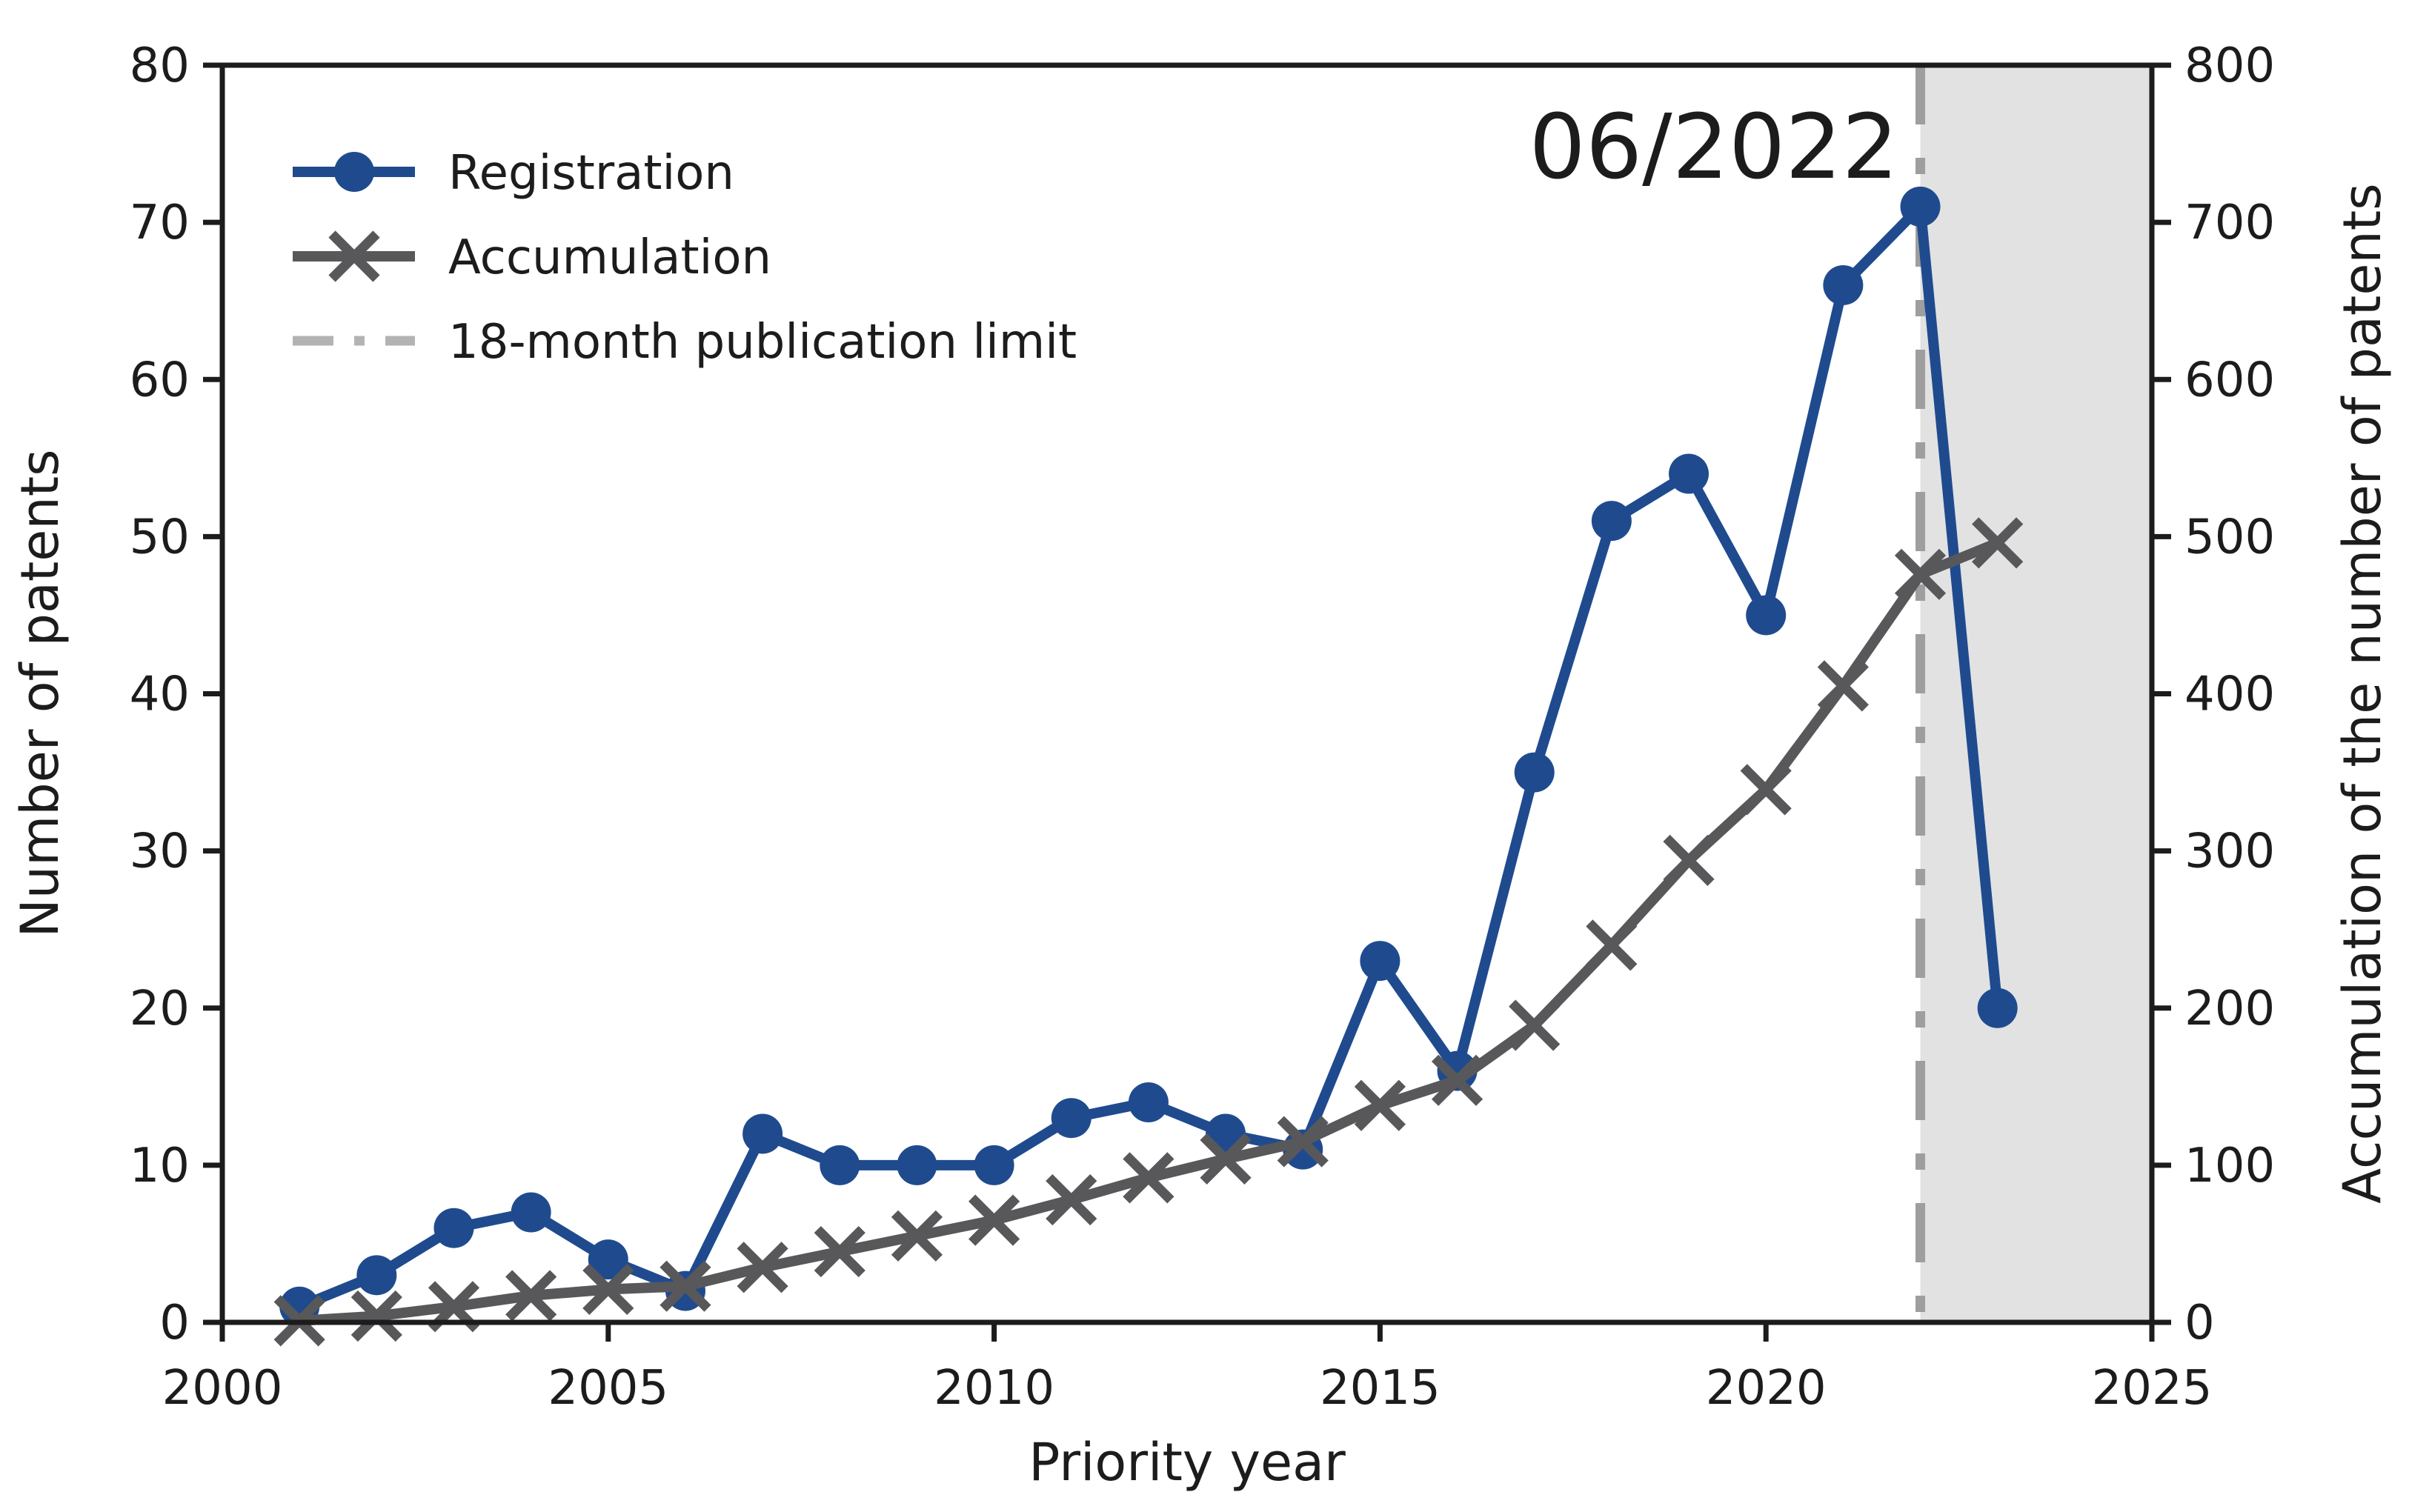 The image size is (2409, 1512). What do you see at coordinates (2229, 223) in the screenshot?
I see `y-right-tick-label: 700` at bounding box center [2229, 223].